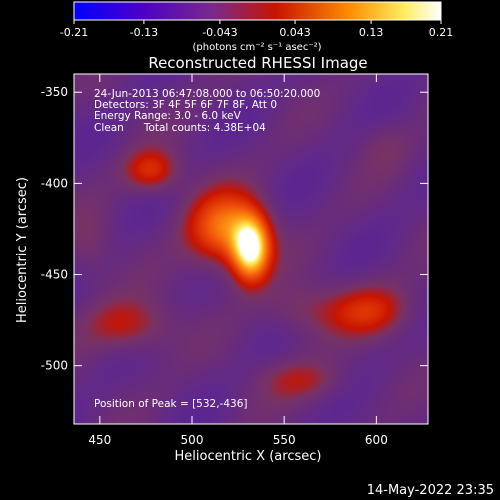  What do you see at coordinates (430, 490) in the screenshot?
I see `footer-timestamp: 14-May-2022 23:35` at bounding box center [430, 490].